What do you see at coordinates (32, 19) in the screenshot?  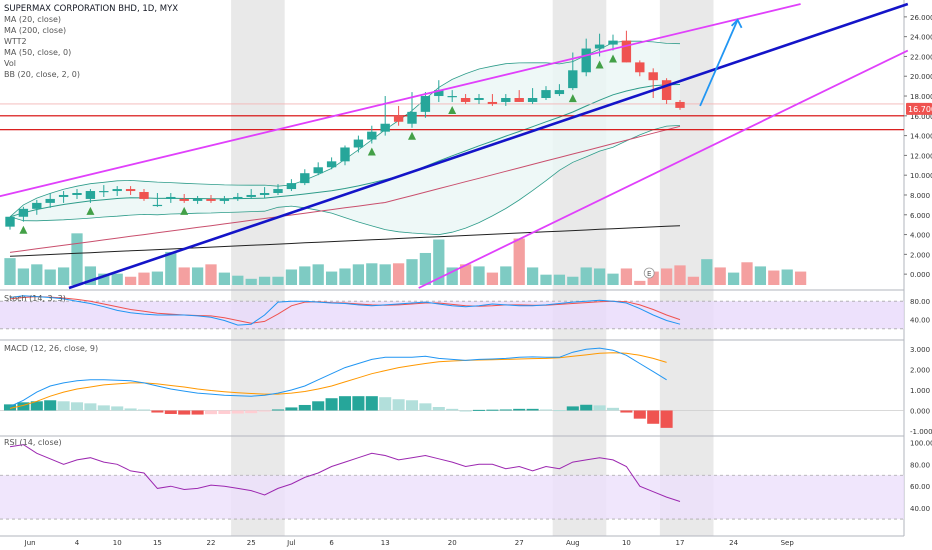 I see `legend-ma20: MA (20, close)` at bounding box center [32, 19].